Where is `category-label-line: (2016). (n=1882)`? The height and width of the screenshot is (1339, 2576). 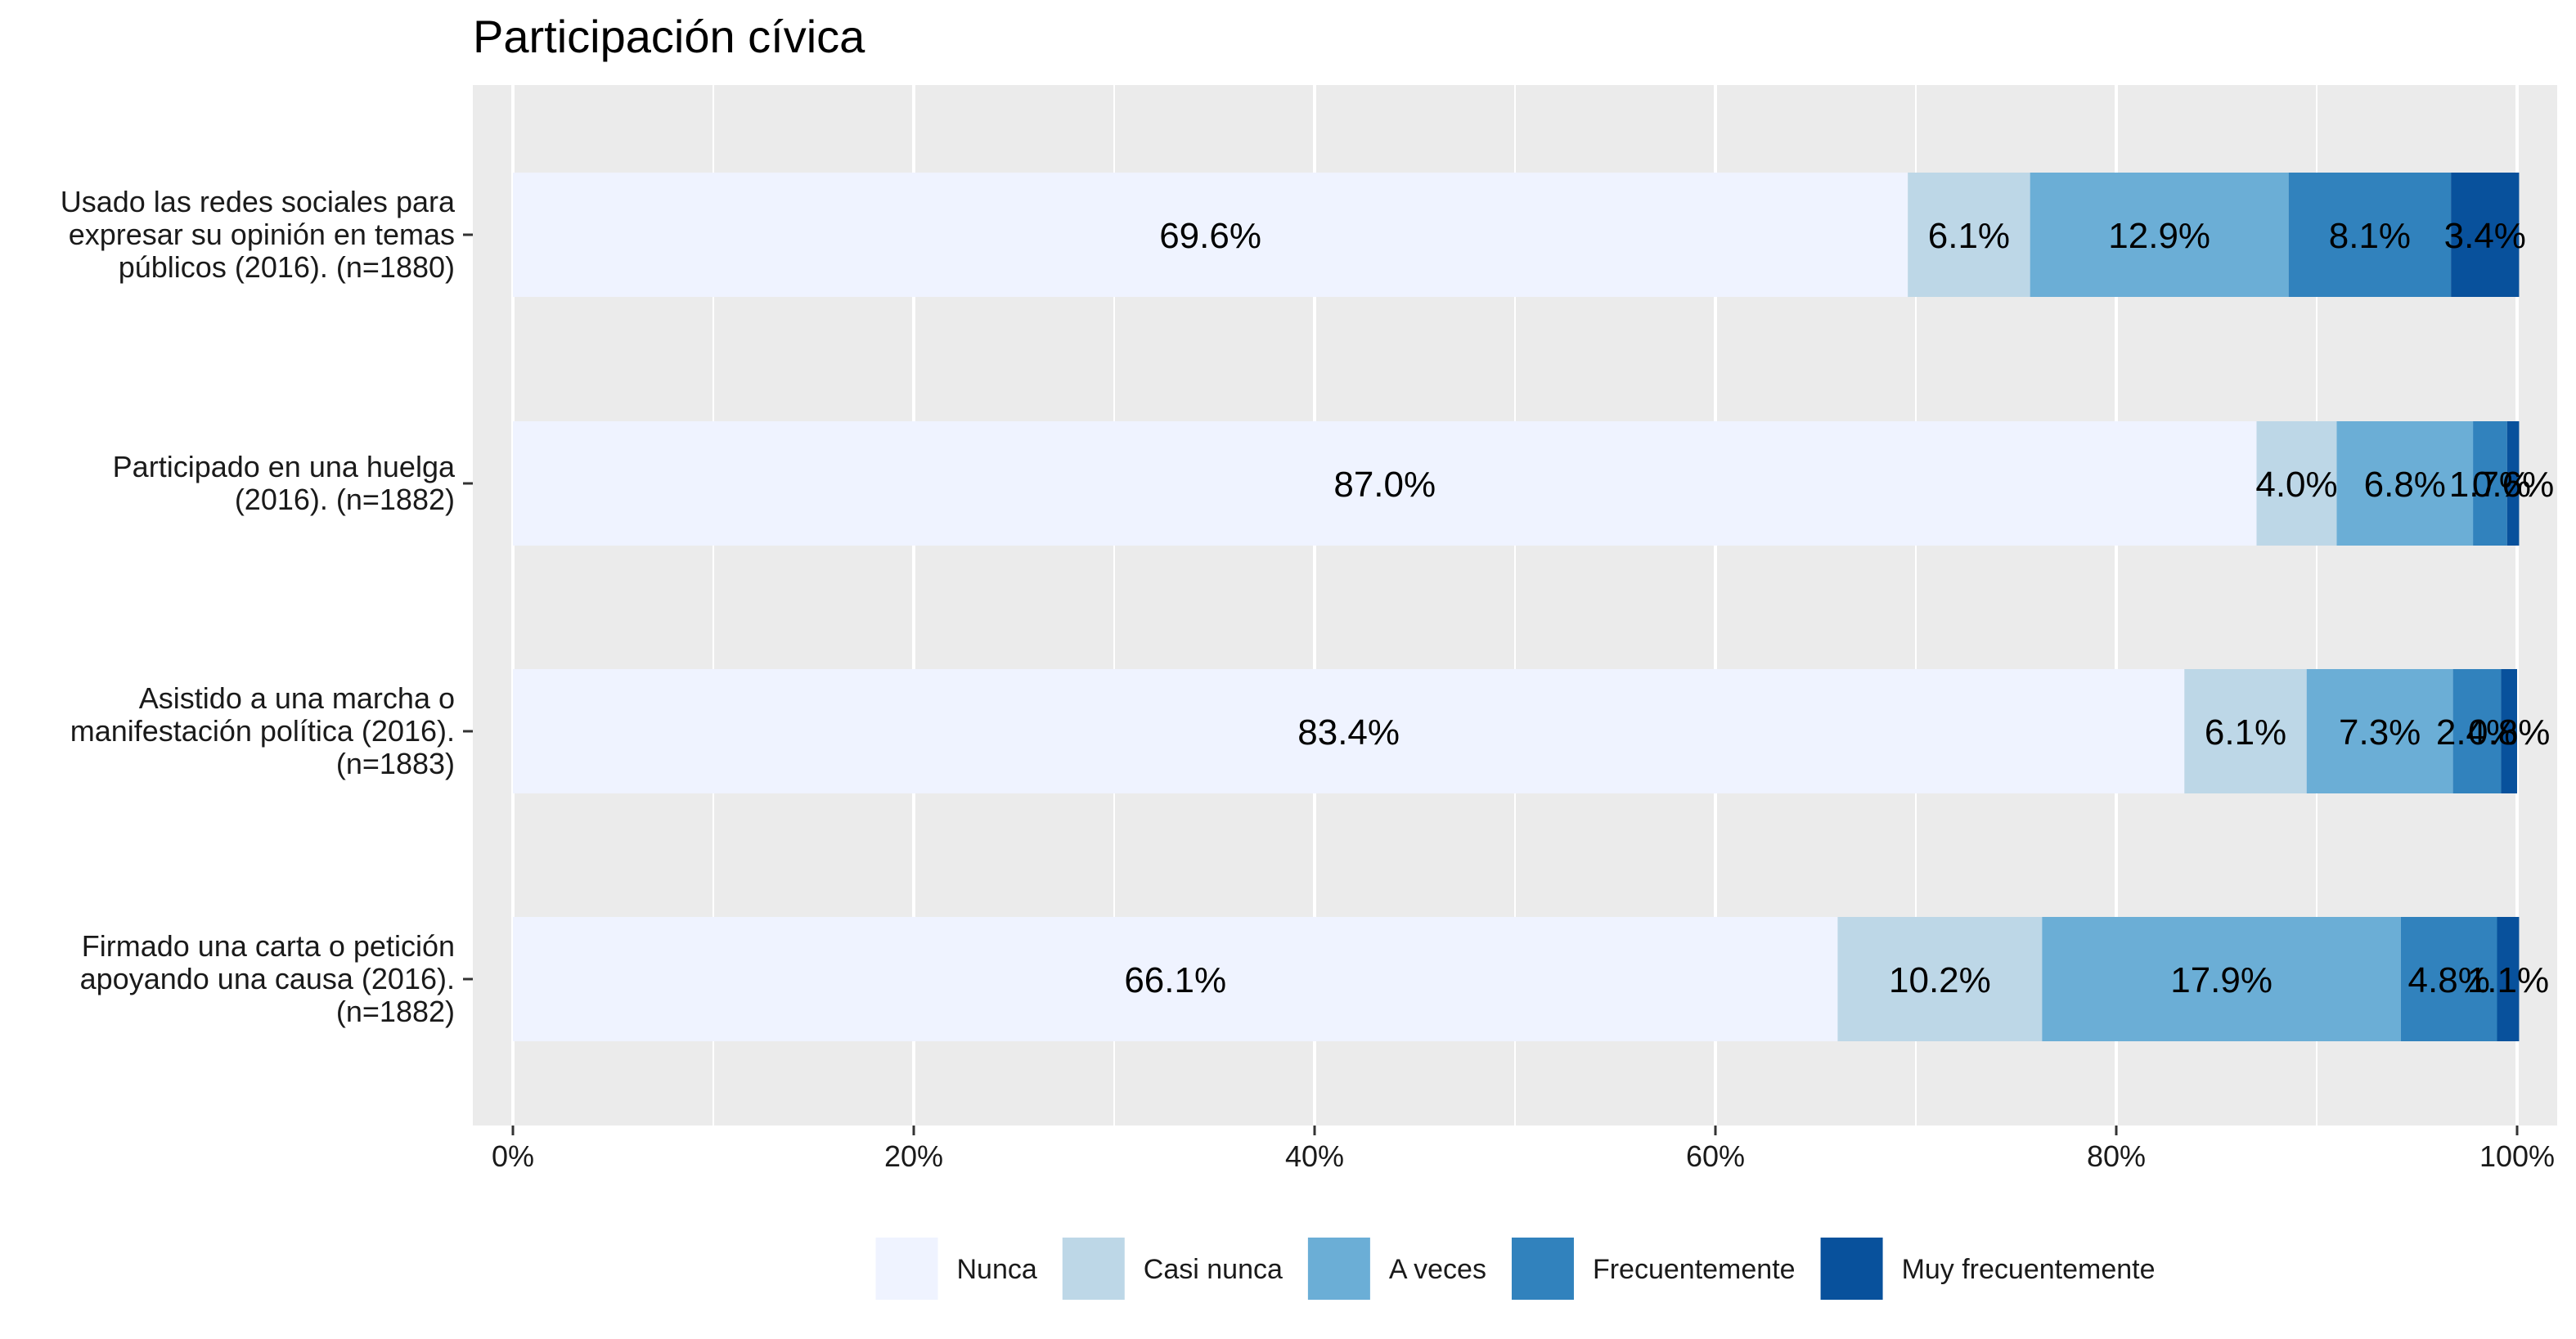 category-label-line: (2016). (n=1882) is located at coordinates (345, 500).